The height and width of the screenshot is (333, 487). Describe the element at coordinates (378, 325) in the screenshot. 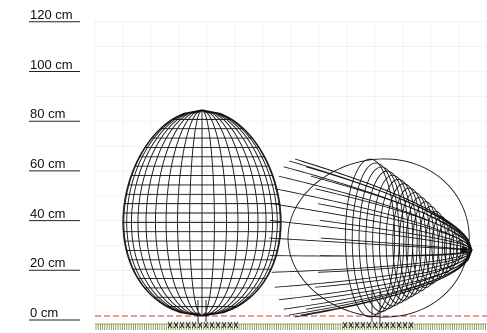

I see `egg-lying-base-marks` at that location.